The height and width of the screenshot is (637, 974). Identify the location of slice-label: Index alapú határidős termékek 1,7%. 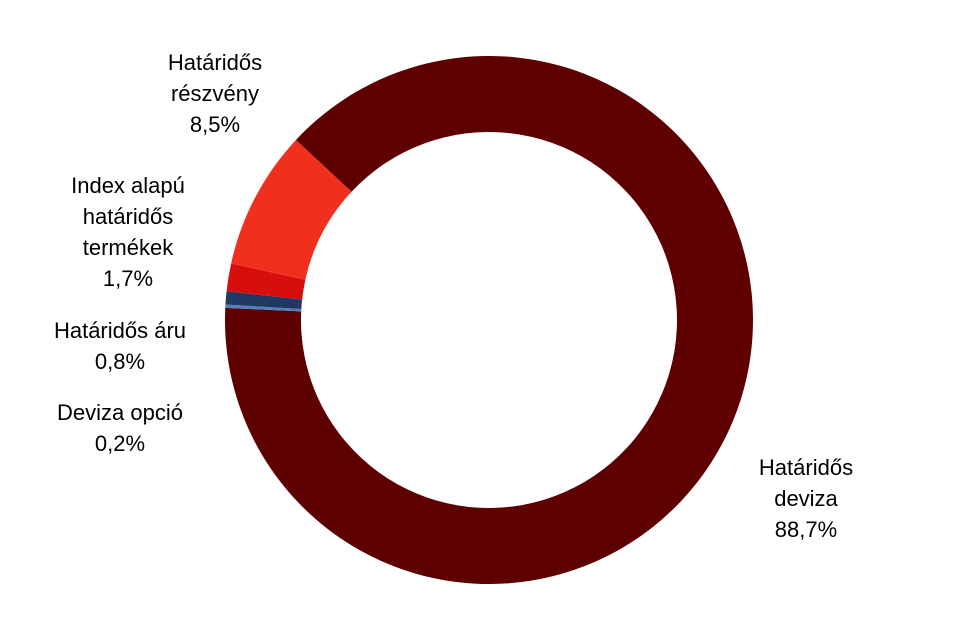
(128, 232).